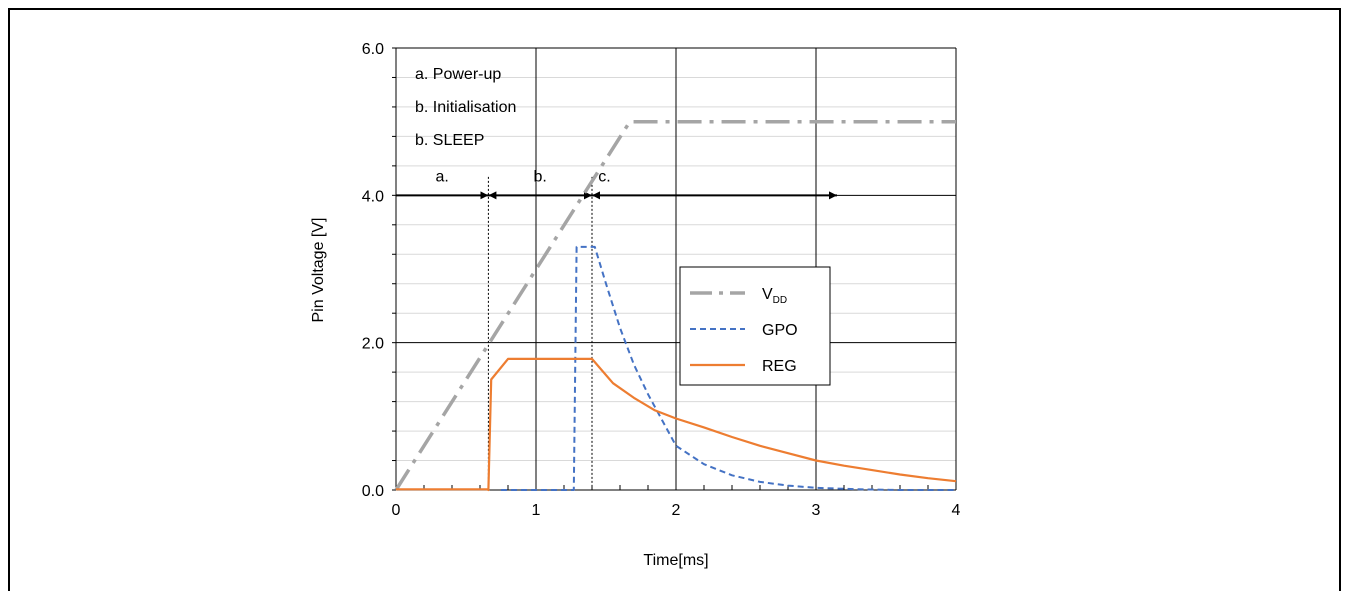 This screenshot has width=1351, height=591. Describe the element at coordinates (373, 491) in the screenshot. I see `y-tick-label: 0.0` at that location.